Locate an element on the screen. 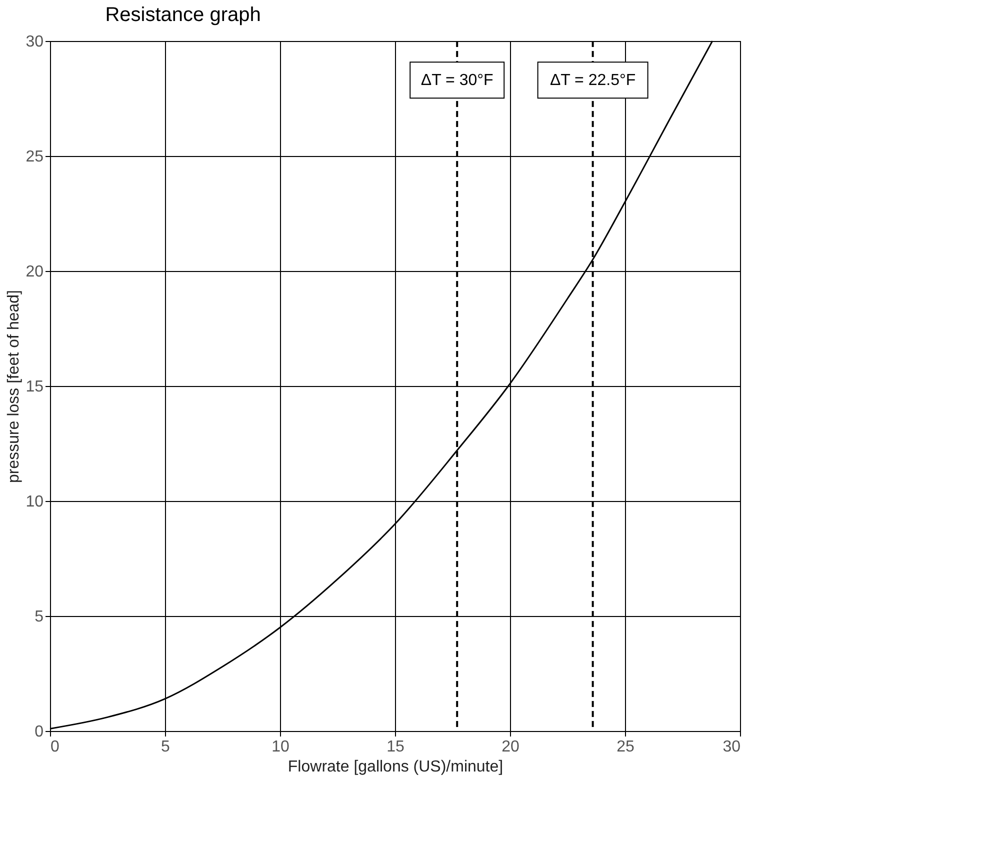  y-tick-label: 25 is located at coordinates (35, 157).